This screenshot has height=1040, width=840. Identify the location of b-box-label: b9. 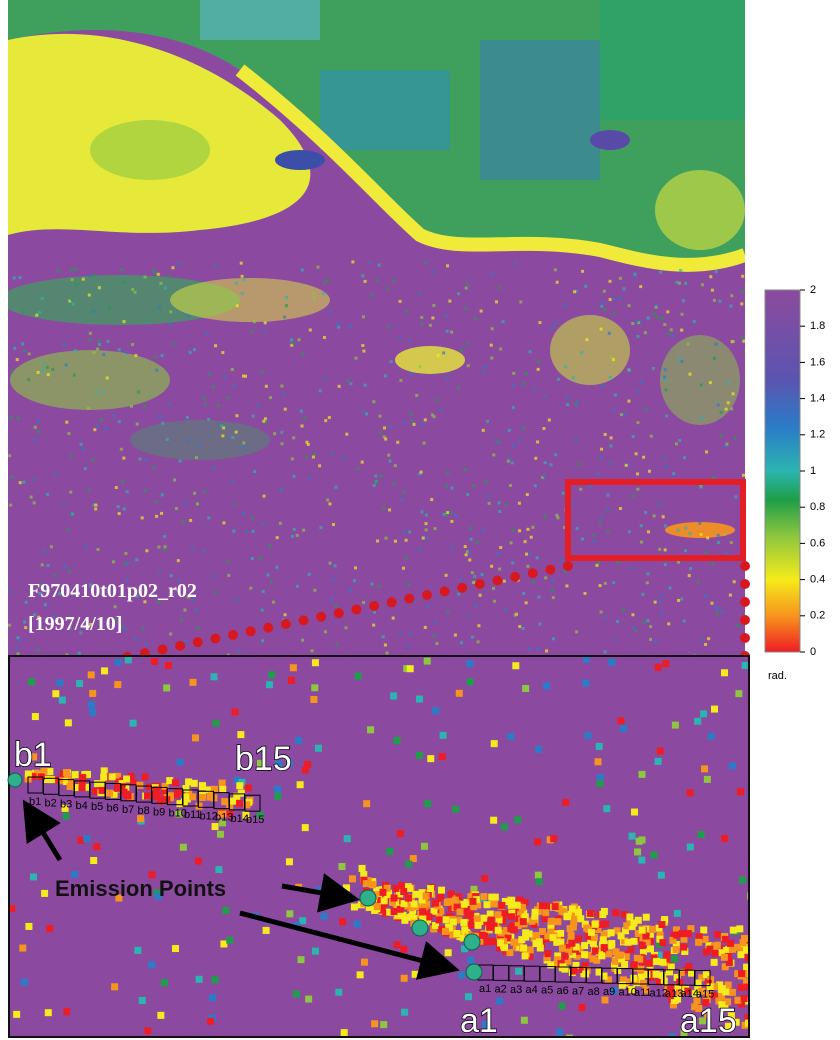
(159, 812).